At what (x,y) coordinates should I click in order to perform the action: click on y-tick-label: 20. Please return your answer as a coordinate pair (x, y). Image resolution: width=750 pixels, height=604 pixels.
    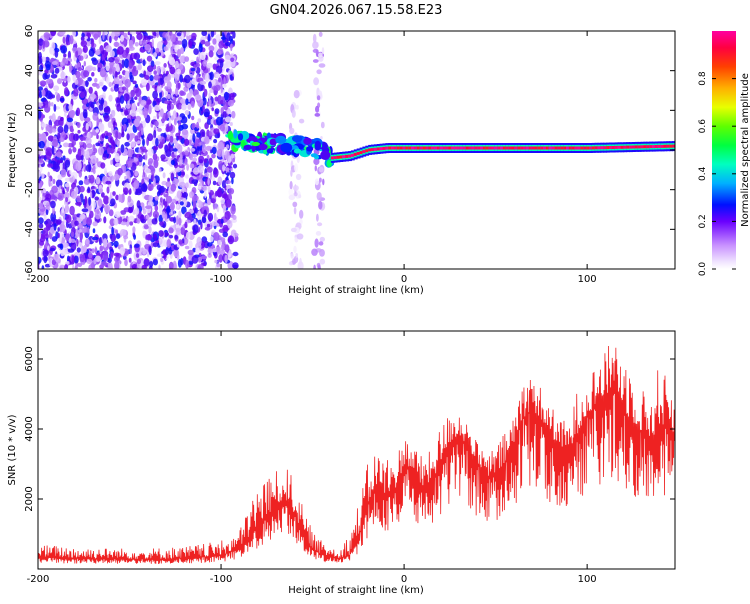
    Looking at the image, I should click on (29, 110).